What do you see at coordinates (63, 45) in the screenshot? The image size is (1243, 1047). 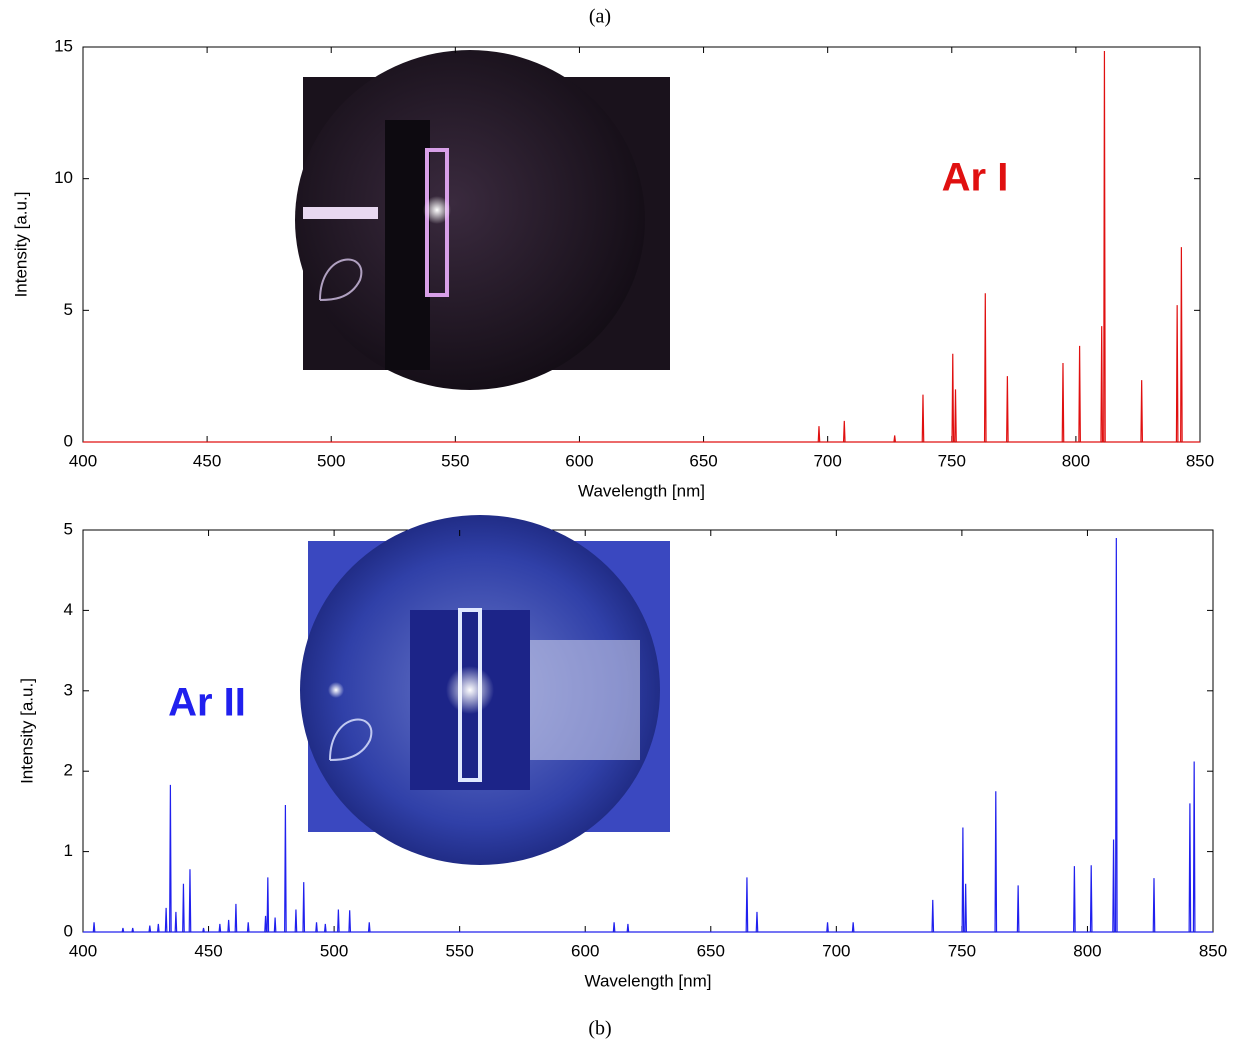 I see `y-tick-label: 15` at bounding box center [63, 45].